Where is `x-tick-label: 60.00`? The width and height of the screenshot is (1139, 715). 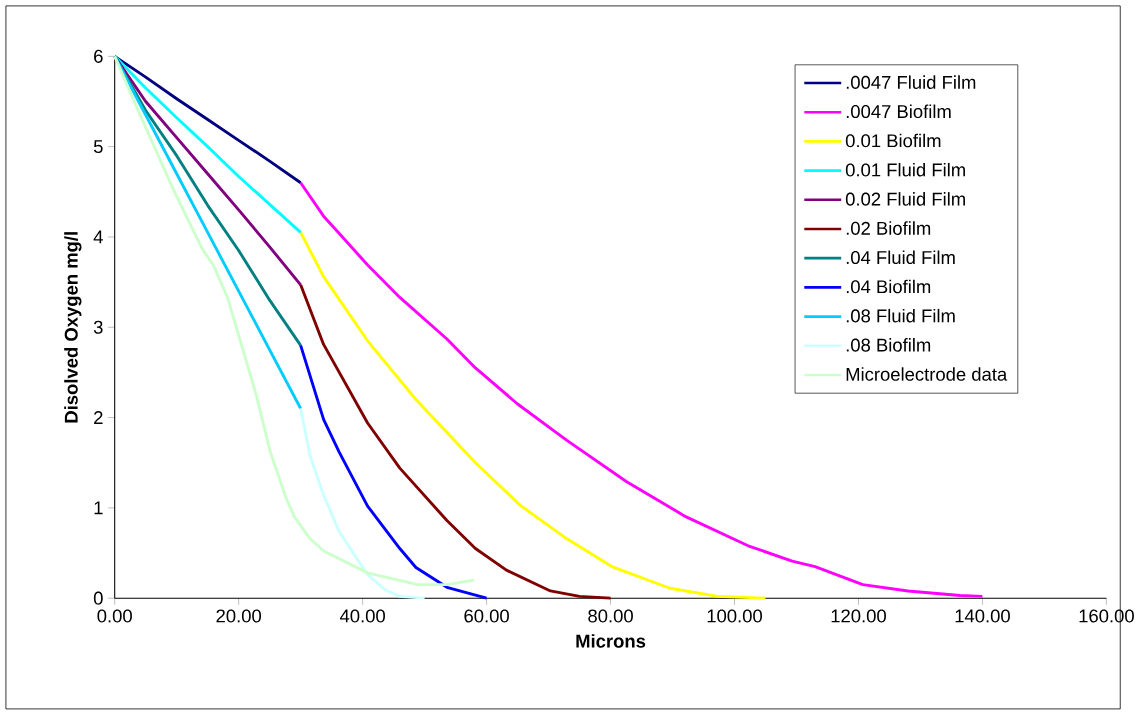
x-tick-label: 60.00 is located at coordinates (486, 616).